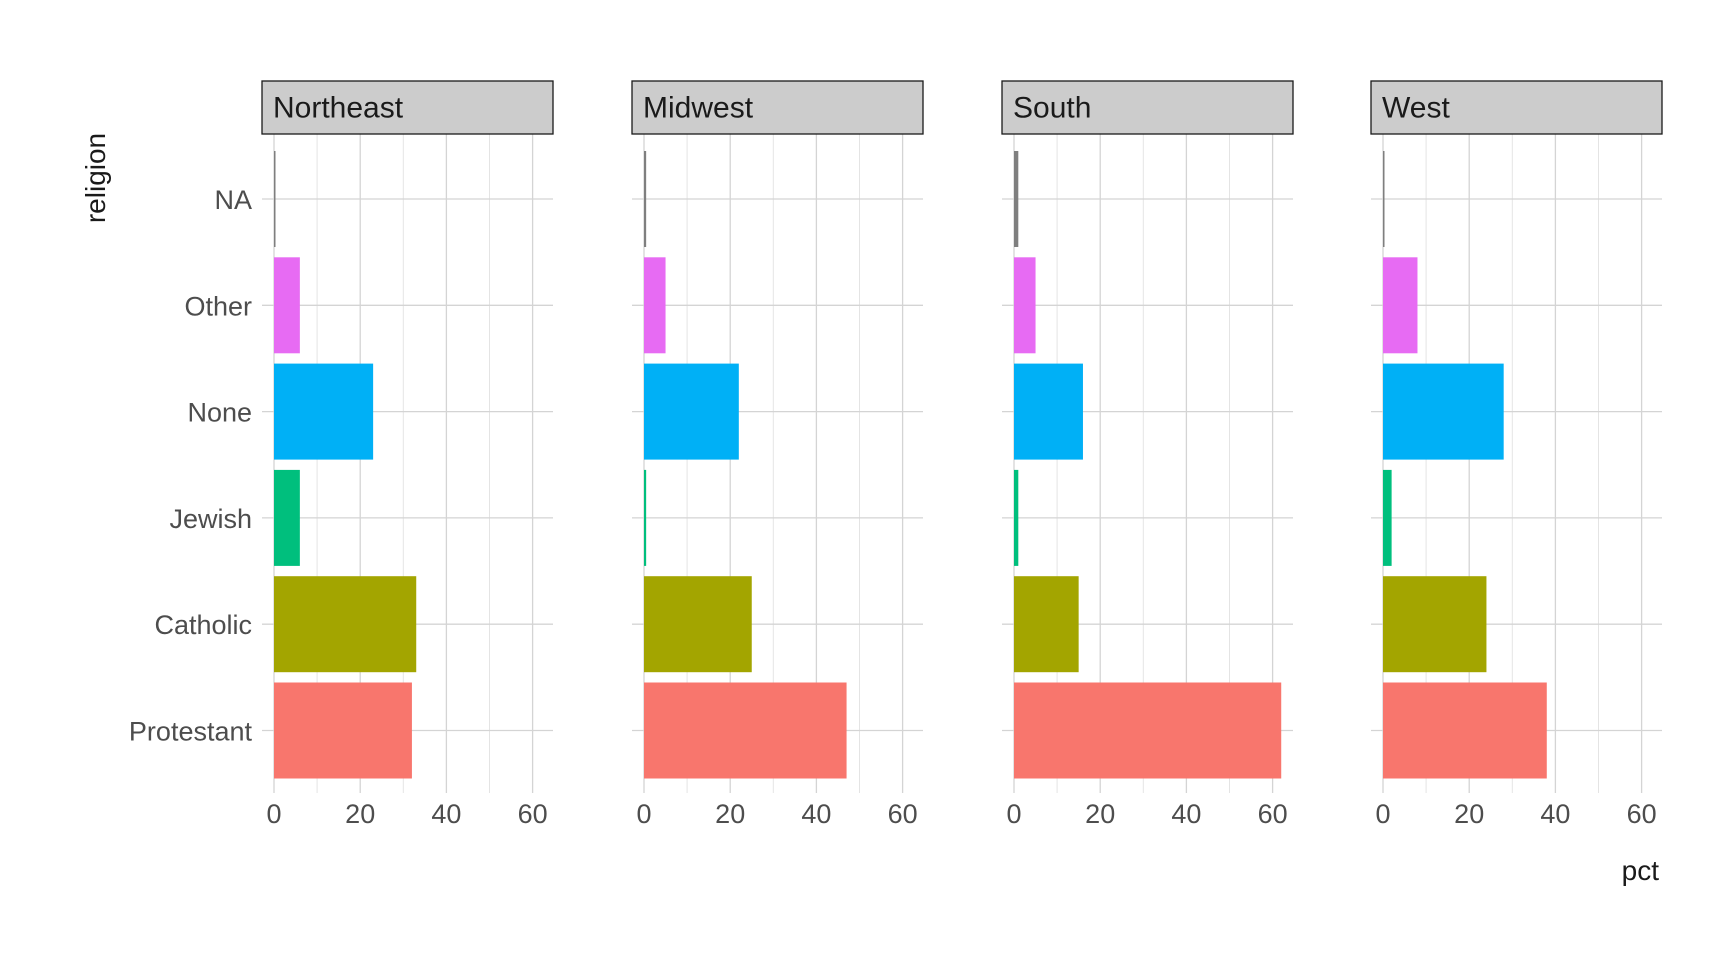  I want to click on bar-south-none, so click(1048, 411).